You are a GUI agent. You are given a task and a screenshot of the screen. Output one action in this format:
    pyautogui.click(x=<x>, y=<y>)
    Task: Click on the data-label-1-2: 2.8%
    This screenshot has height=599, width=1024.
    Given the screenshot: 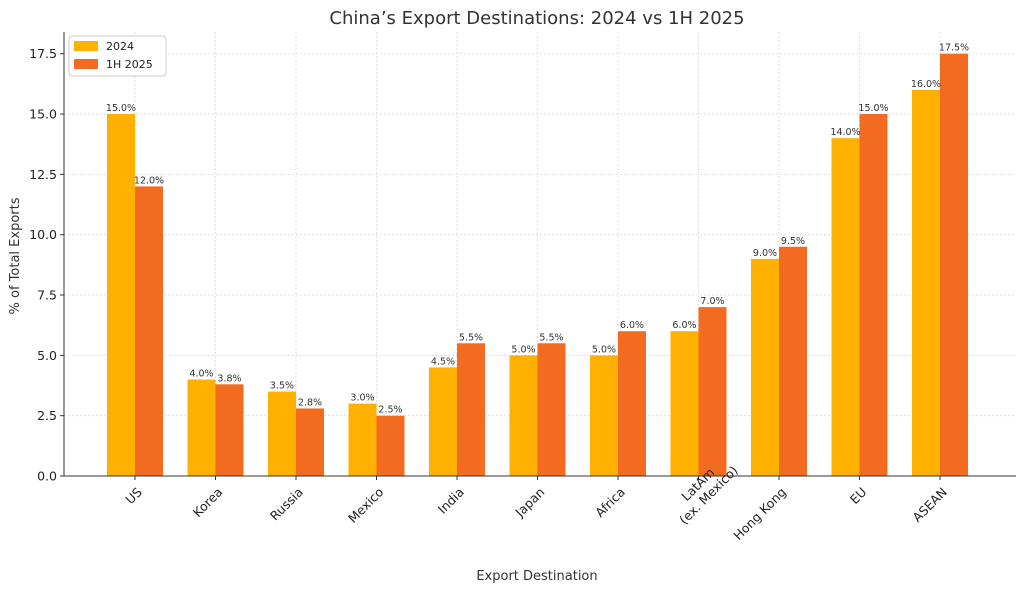 What is the action you would take?
    pyautogui.click(x=310, y=402)
    